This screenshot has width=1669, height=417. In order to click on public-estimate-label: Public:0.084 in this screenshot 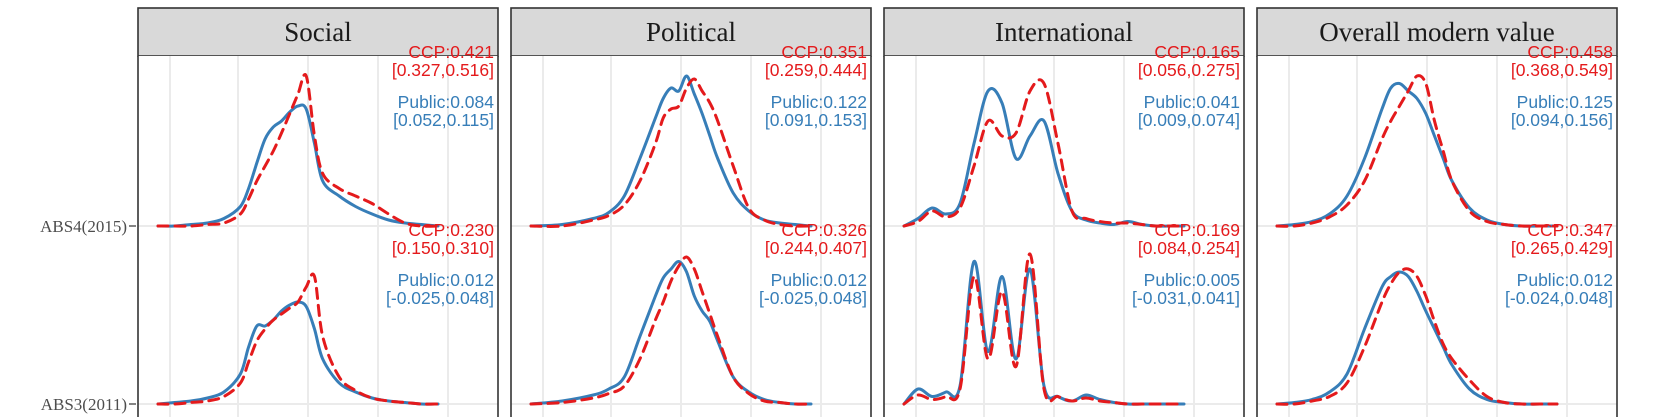, I will do `click(446, 102)`.